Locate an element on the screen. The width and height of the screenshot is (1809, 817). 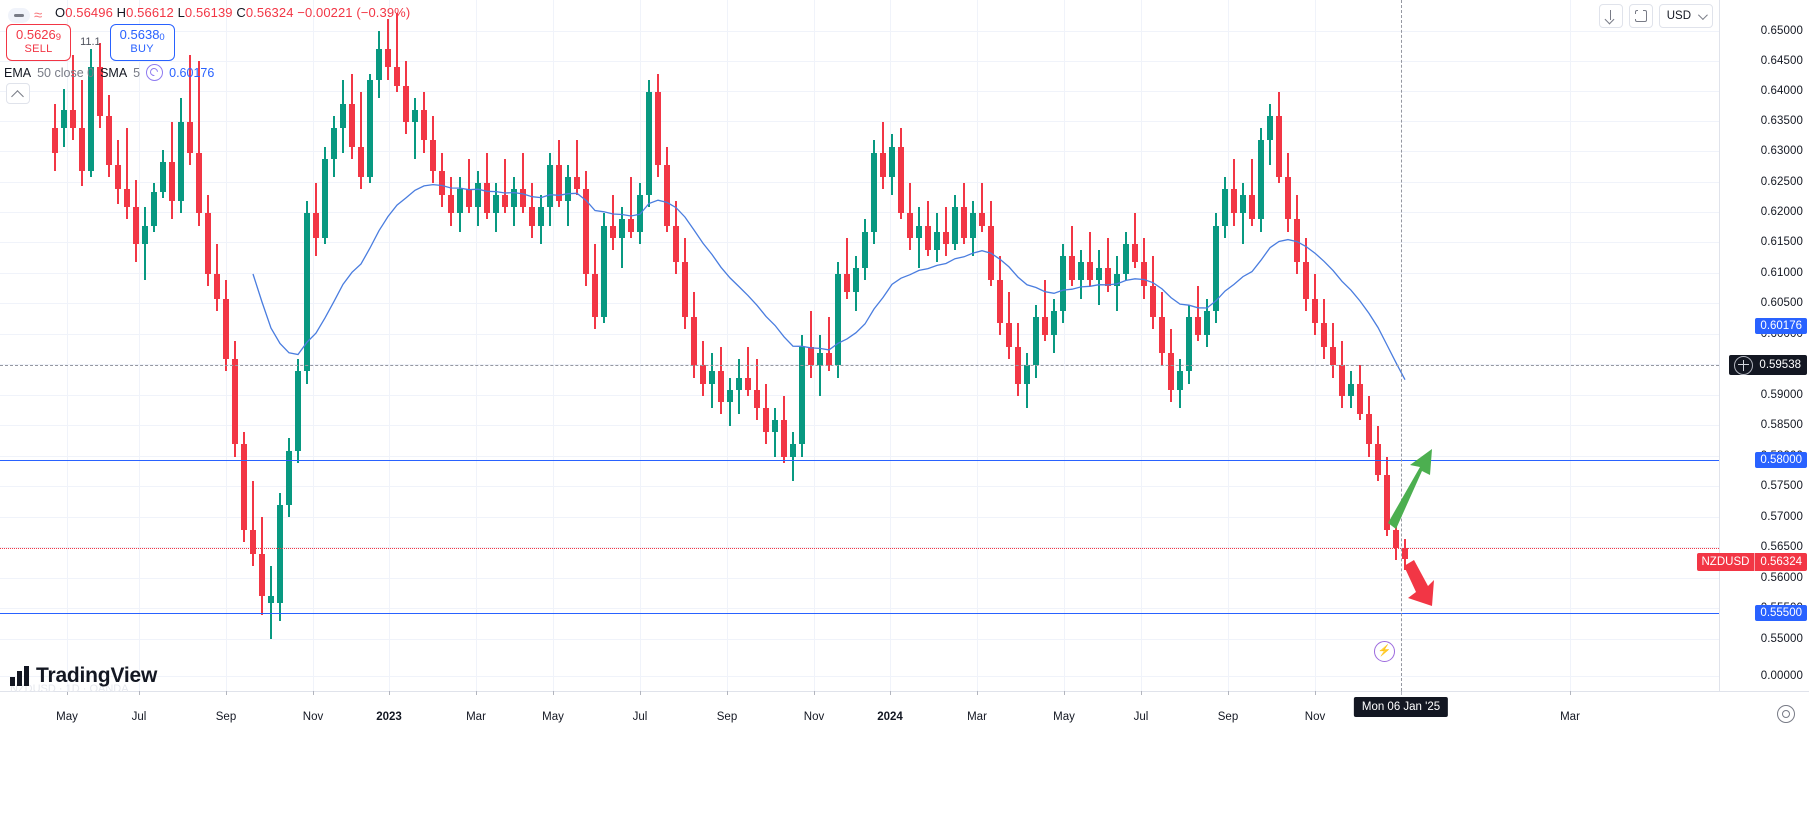
price-axis-label: 0.57000 is located at coordinates (1781, 517).